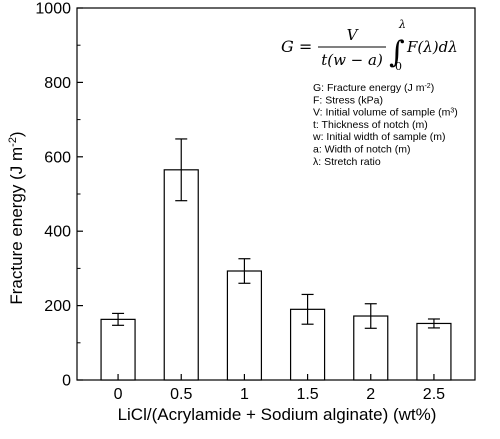  I want to click on y-axis-title-superscript: -2, so click(13, 142).